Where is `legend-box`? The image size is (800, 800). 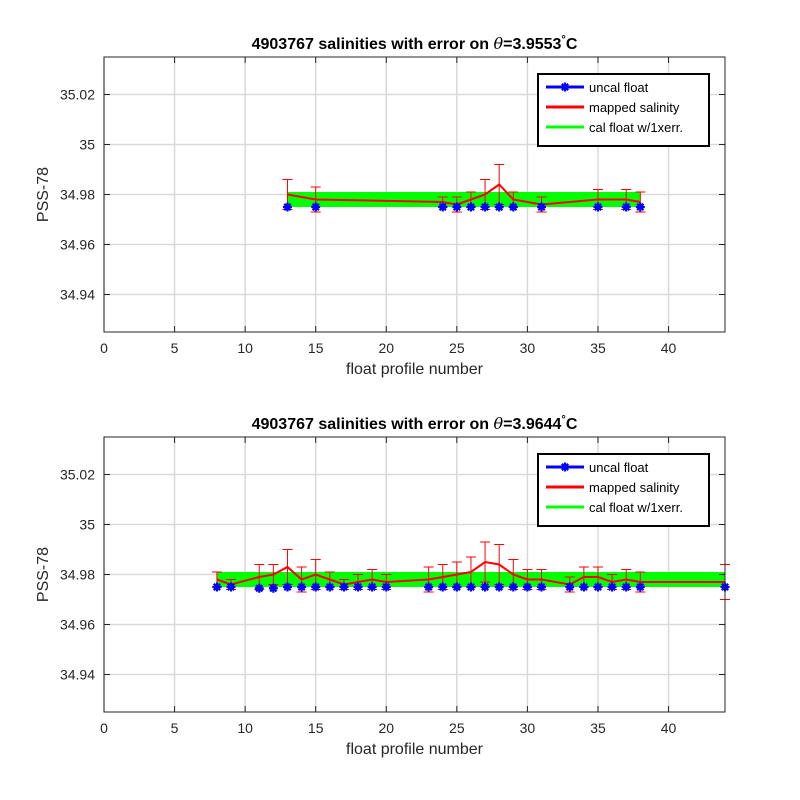
legend-box is located at coordinates (623, 110).